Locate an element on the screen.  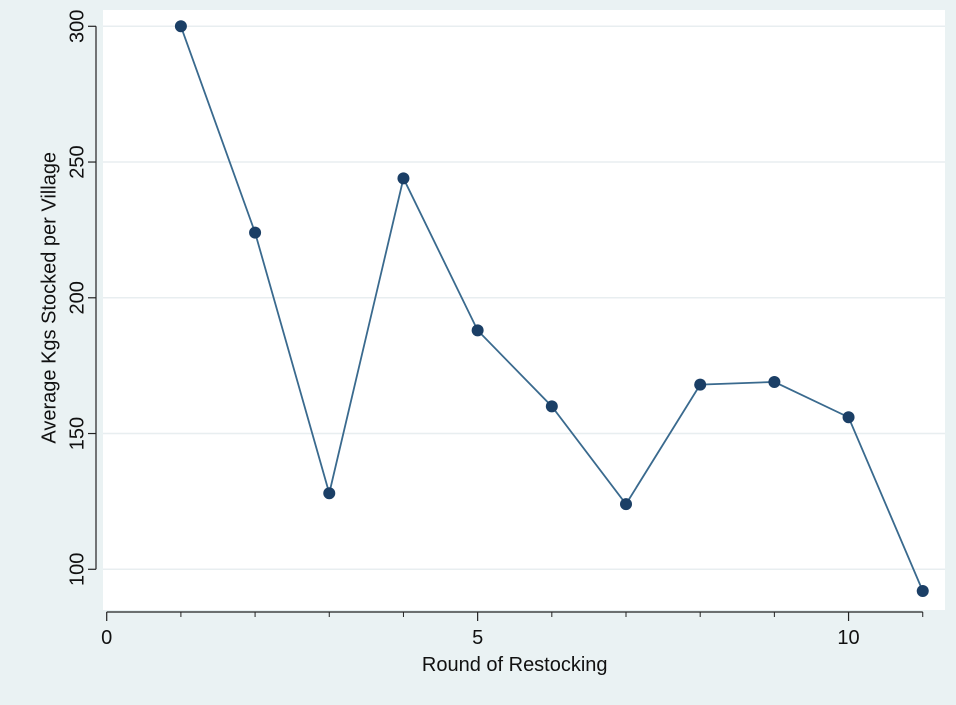
y-axis-title: Average Kgs Stocked per Village is located at coordinates (49, 298).